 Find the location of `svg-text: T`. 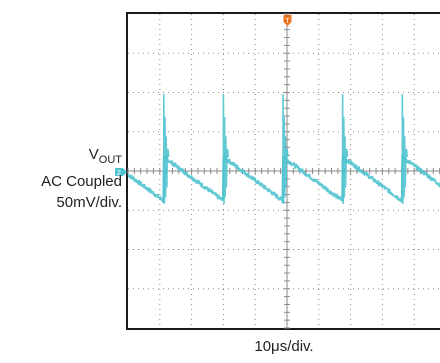

svg-text: T is located at coordinates (287, 21).